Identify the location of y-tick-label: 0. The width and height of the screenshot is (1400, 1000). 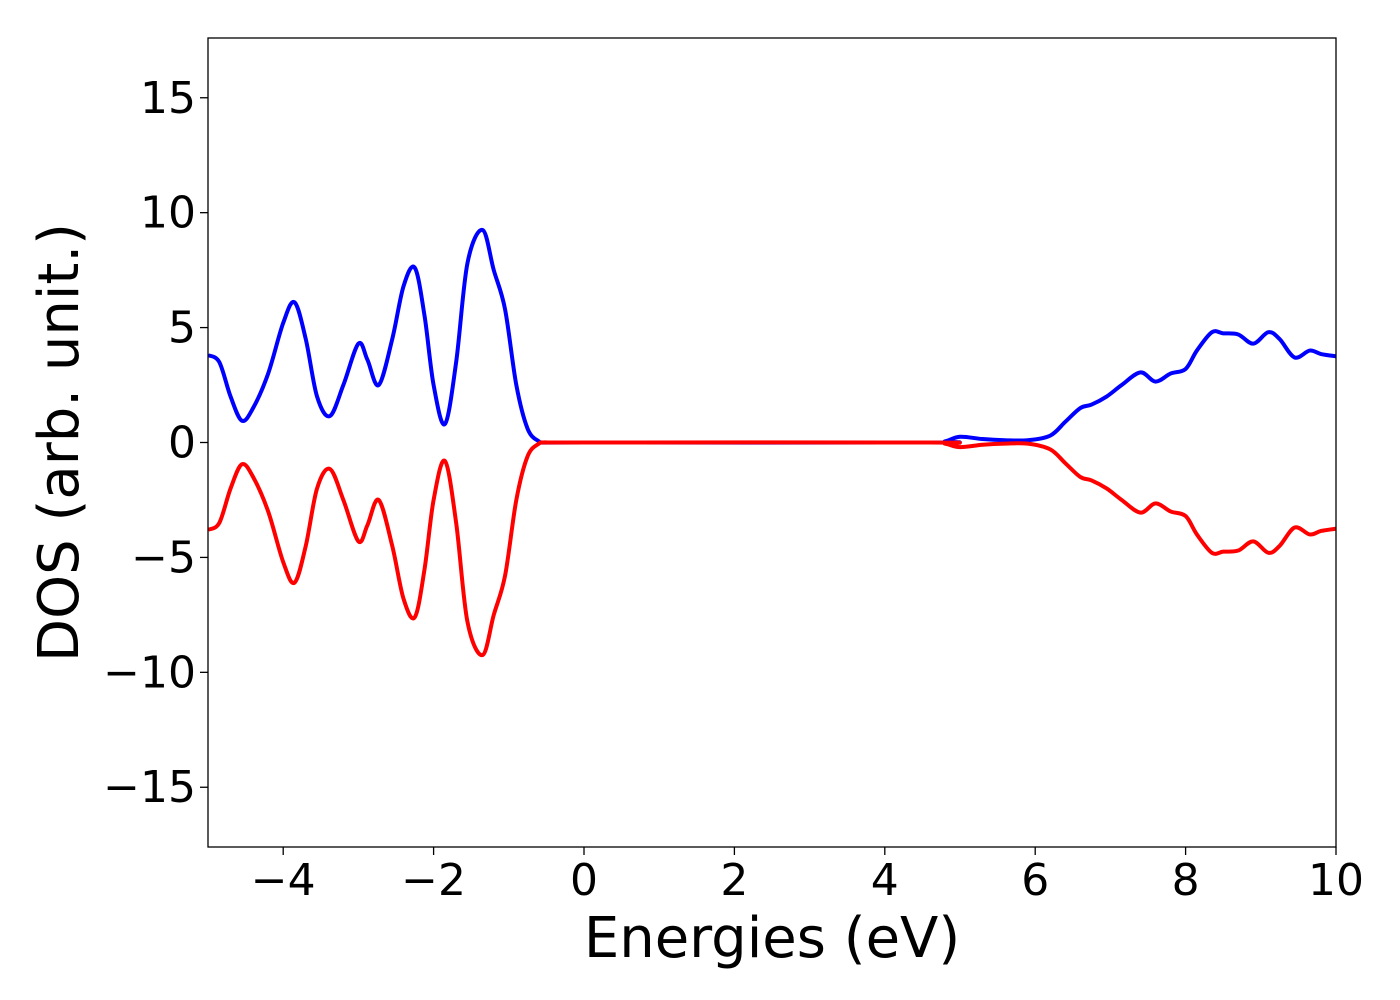
(182, 443).